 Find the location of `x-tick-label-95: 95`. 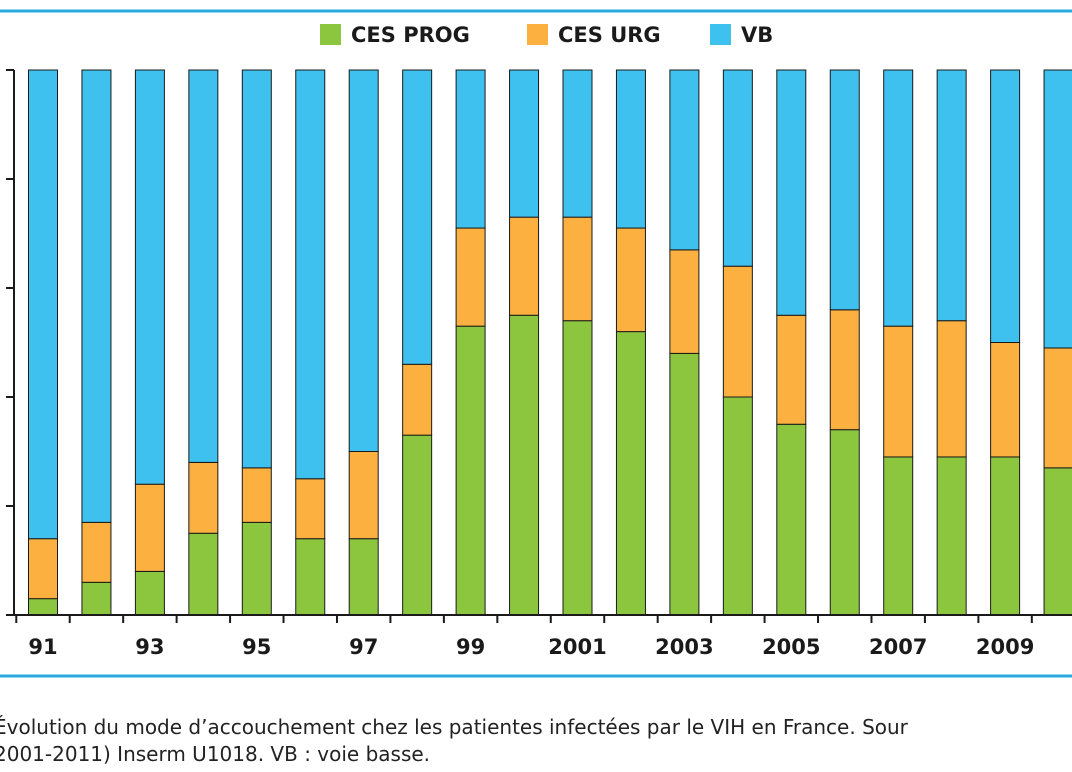

x-tick-label-95: 95 is located at coordinates (256, 647).